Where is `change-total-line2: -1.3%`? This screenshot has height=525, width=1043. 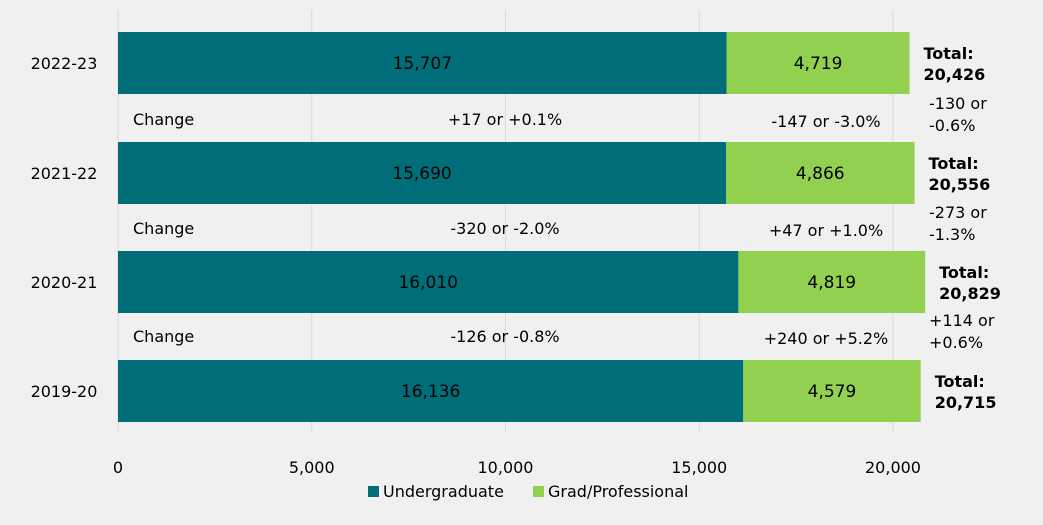
change-total-line2: -1.3% is located at coordinates (952, 234).